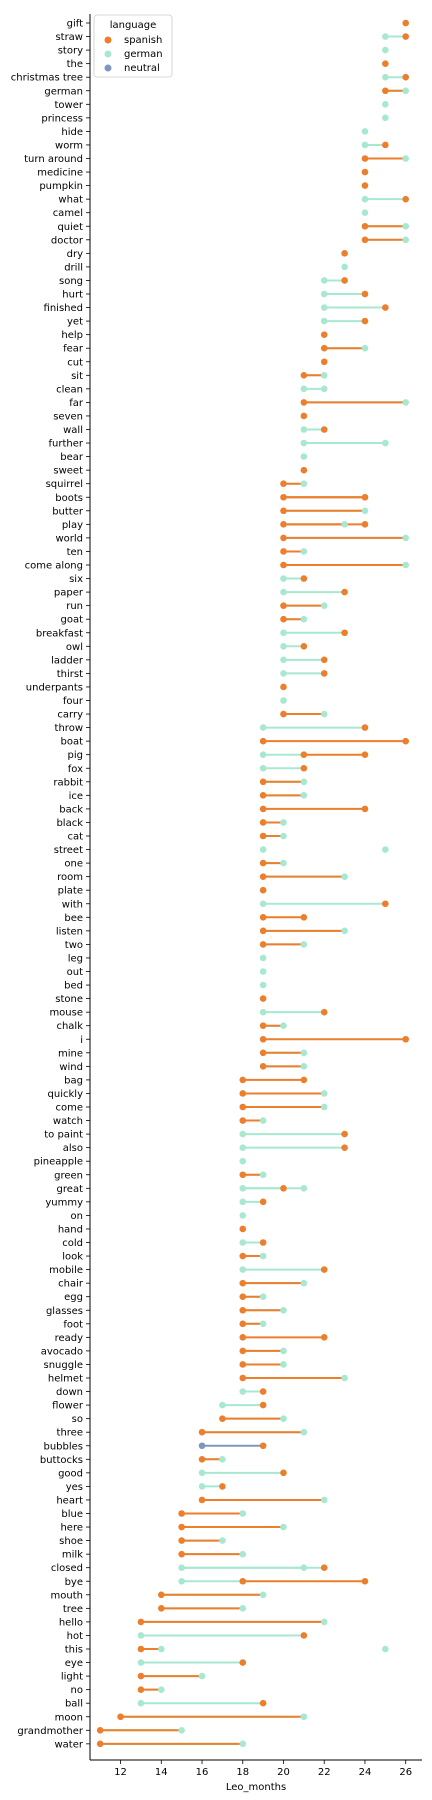 The width and height of the screenshot is (432, 1800). What do you see at coordinates (72, 904) in the screenshot?
I see `y-tick-label: with` at bounding box center [72, 904].